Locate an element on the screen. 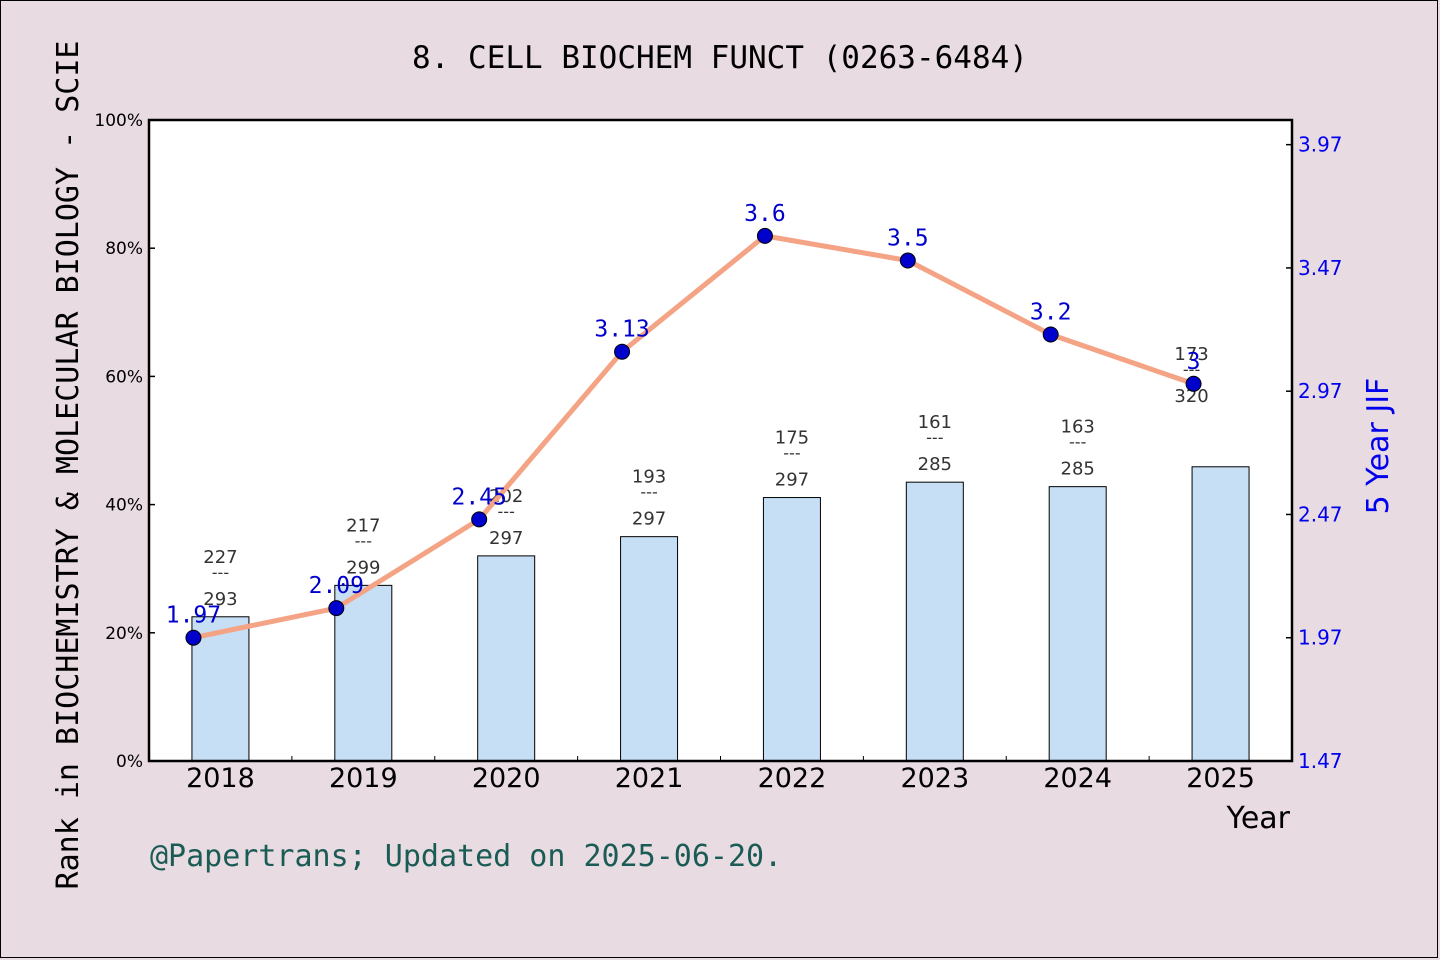  rank-denominator: 320 is located at coordinates (1191, 396).